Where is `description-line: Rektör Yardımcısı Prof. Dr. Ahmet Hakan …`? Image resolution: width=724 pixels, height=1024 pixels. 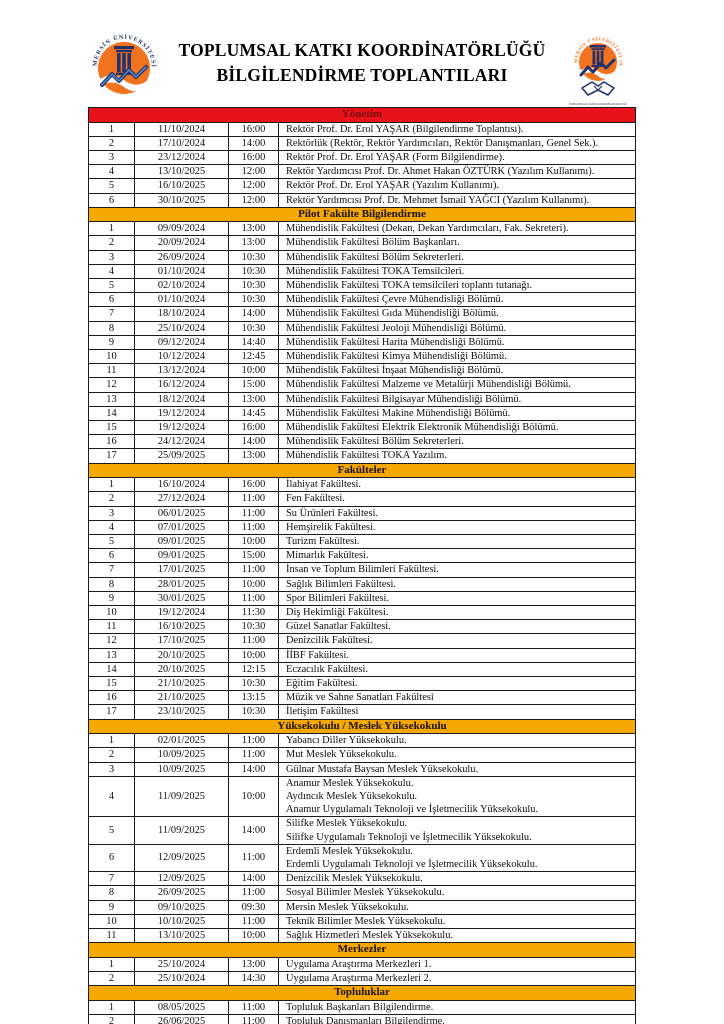 description-line: Rektör Yardımcısı Prof. Dr. Ahmet Hakan … is located at coordinates (440, 172).